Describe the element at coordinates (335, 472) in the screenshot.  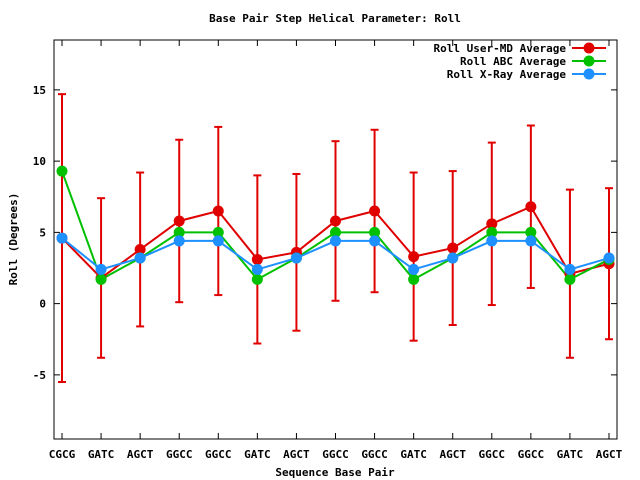
I see `x-axis-label: Sequence Base Pair` at that location.